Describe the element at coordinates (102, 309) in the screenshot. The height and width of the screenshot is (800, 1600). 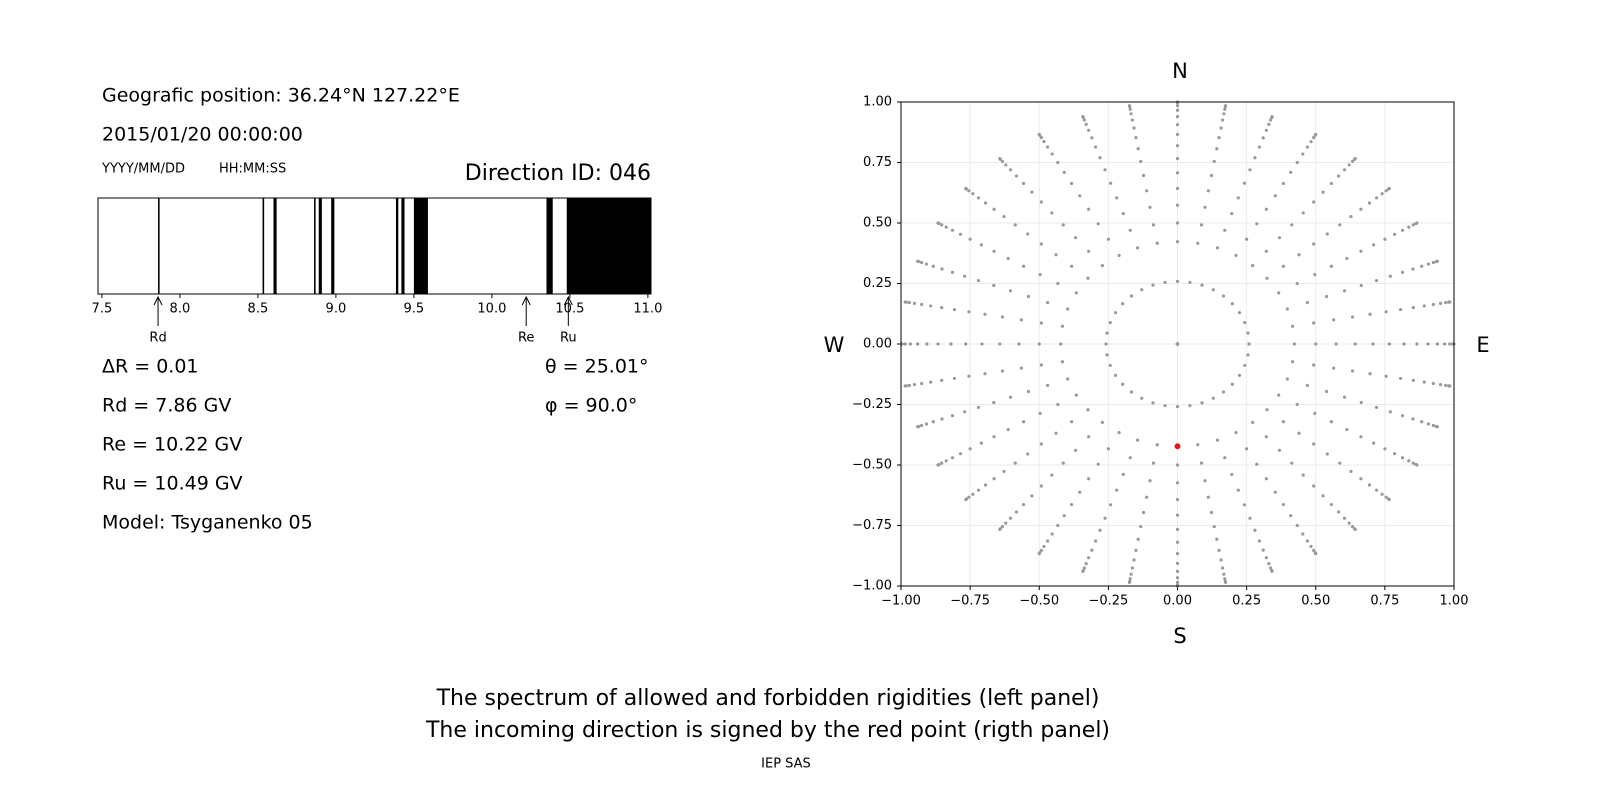
I see `x-tick-label: 7.5` at that location.